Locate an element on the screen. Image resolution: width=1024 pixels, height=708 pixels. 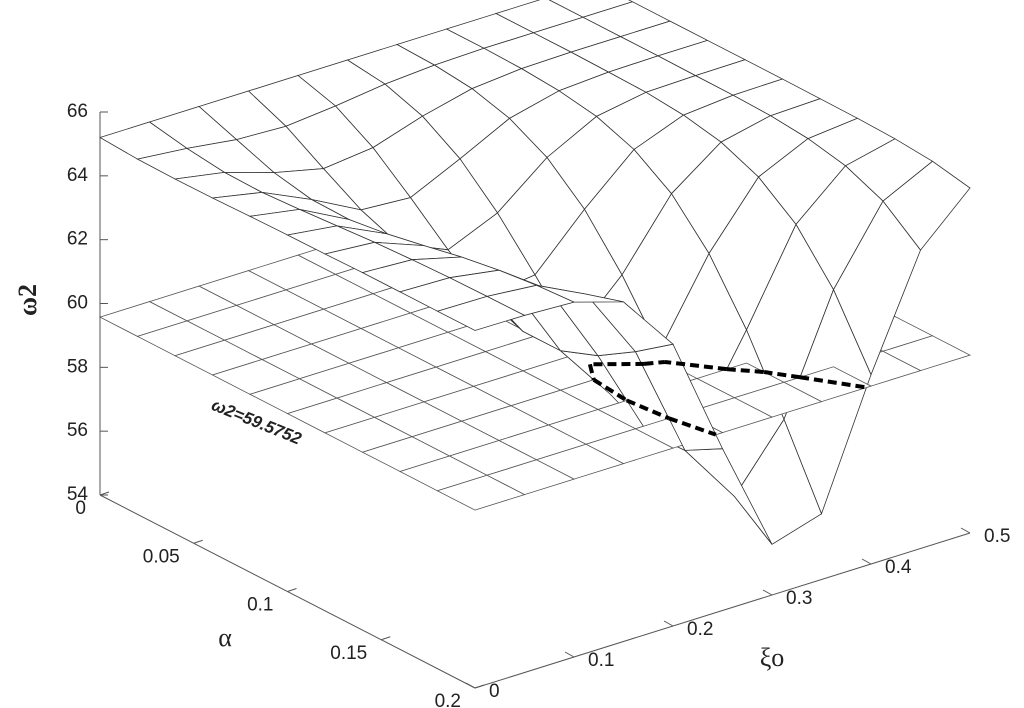
surface-cell is located at coordinates (481, 313).